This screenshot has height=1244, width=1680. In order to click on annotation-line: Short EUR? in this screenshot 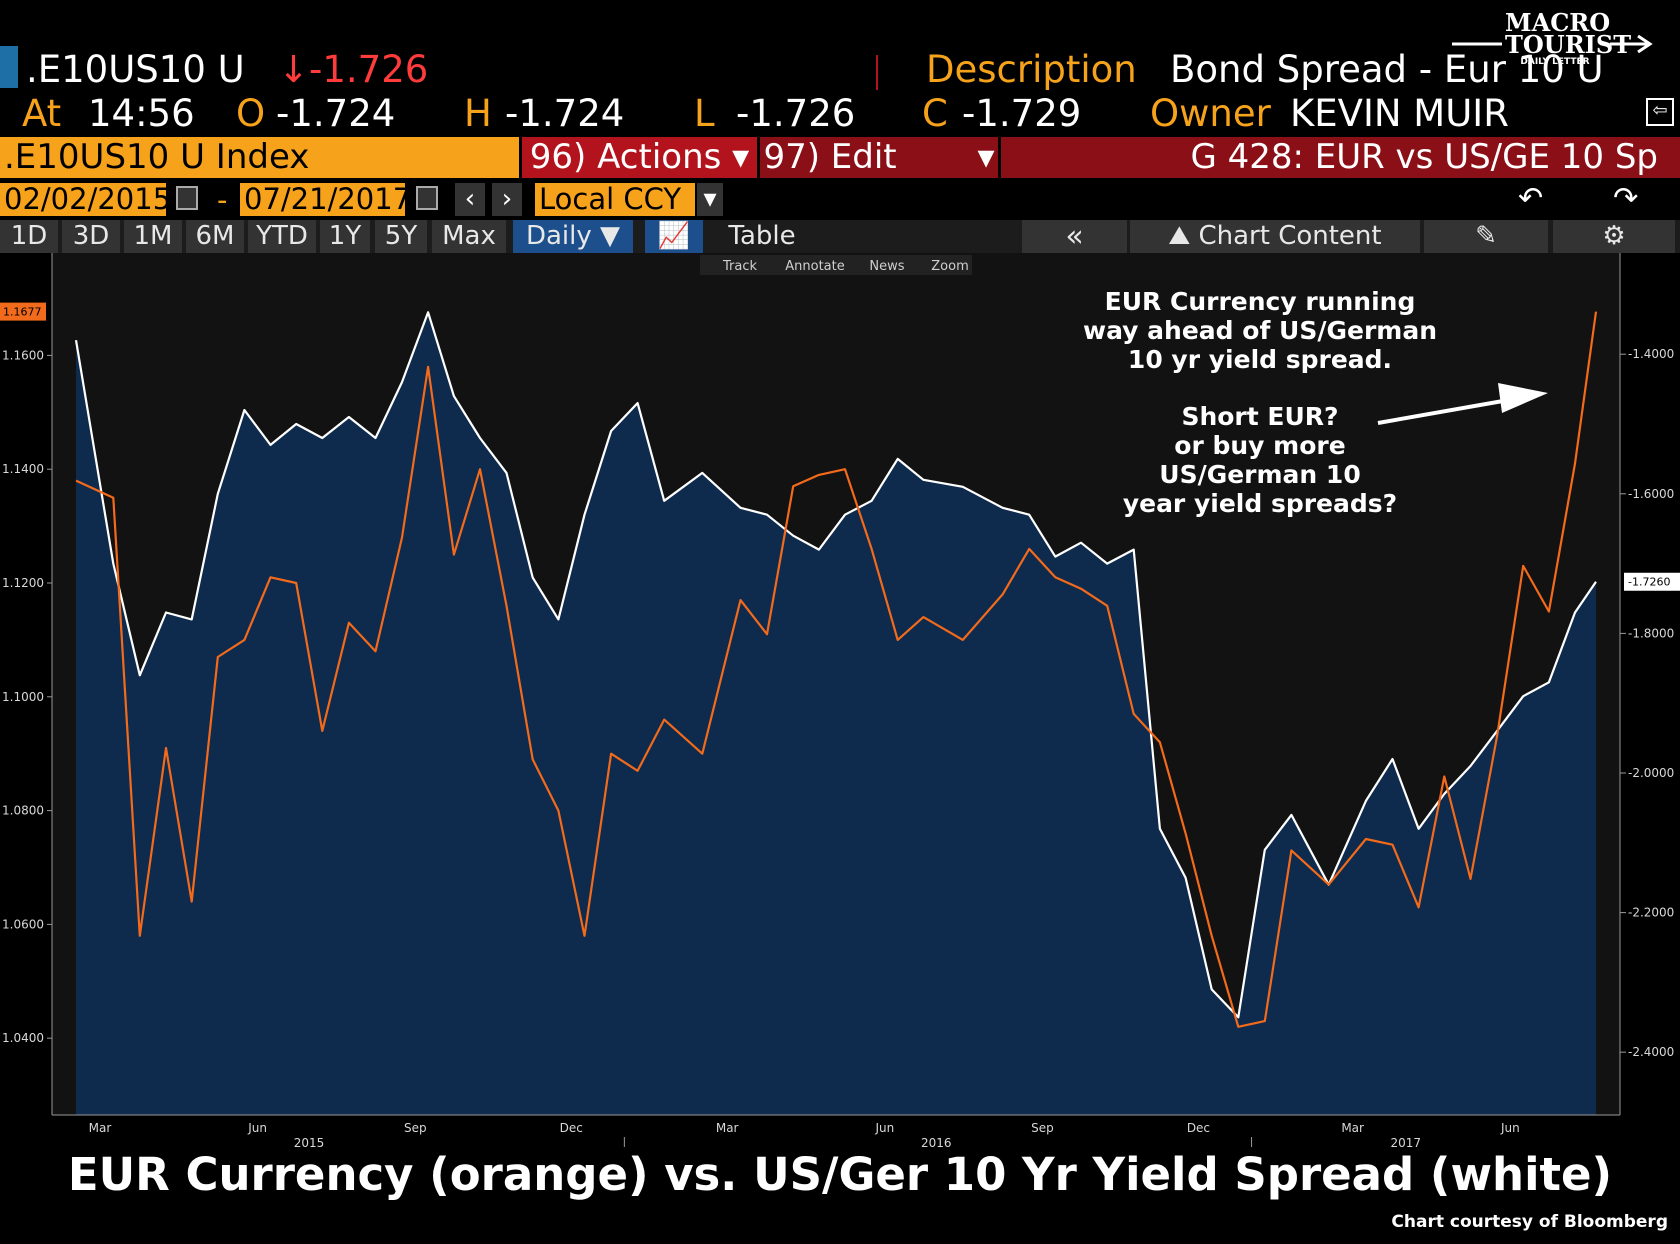, I will do `click(1260, 416)`.